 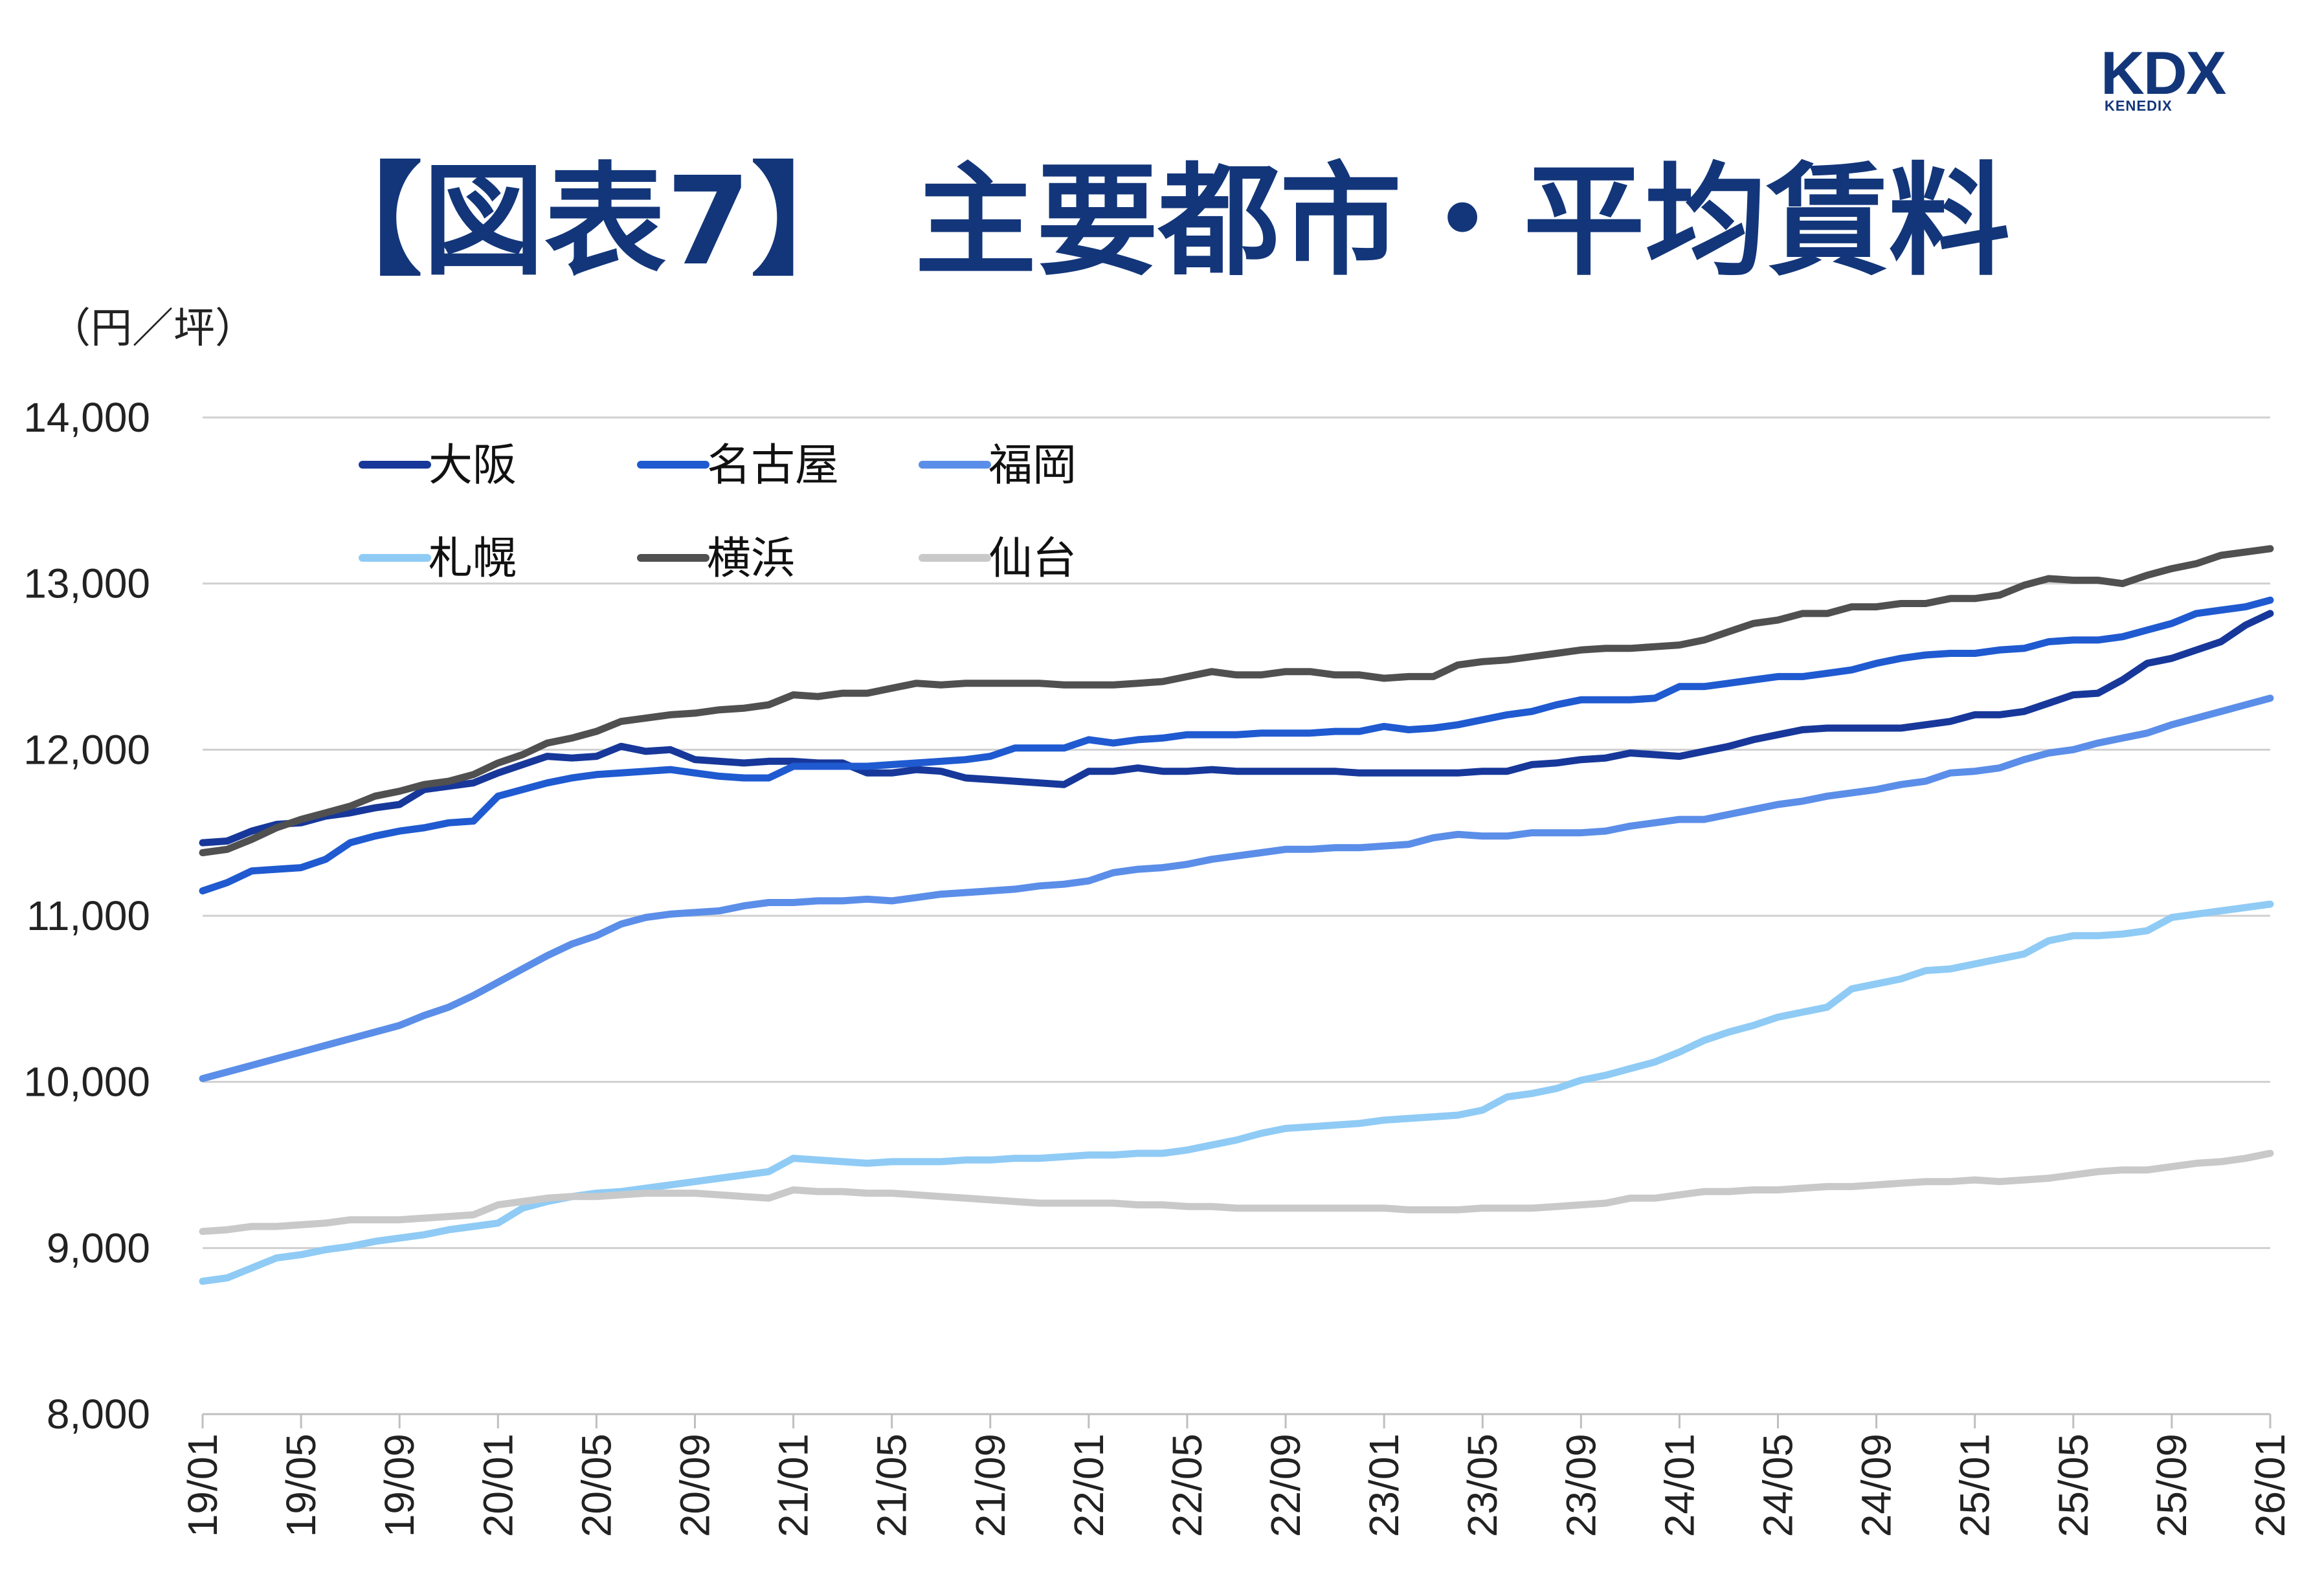 I want to click on x-tick-label: 25/05, so click(x=2074, y=1486).